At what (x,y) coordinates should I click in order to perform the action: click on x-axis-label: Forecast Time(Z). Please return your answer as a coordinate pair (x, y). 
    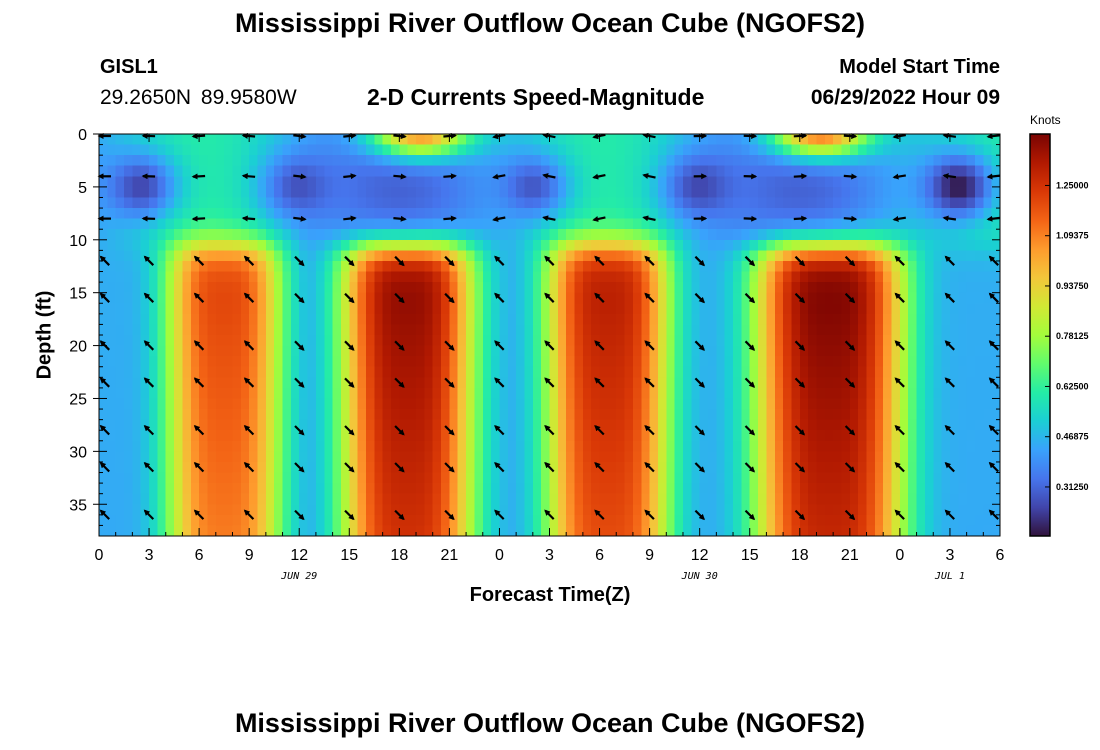
    Looking at the image, I should click on (550, 595).